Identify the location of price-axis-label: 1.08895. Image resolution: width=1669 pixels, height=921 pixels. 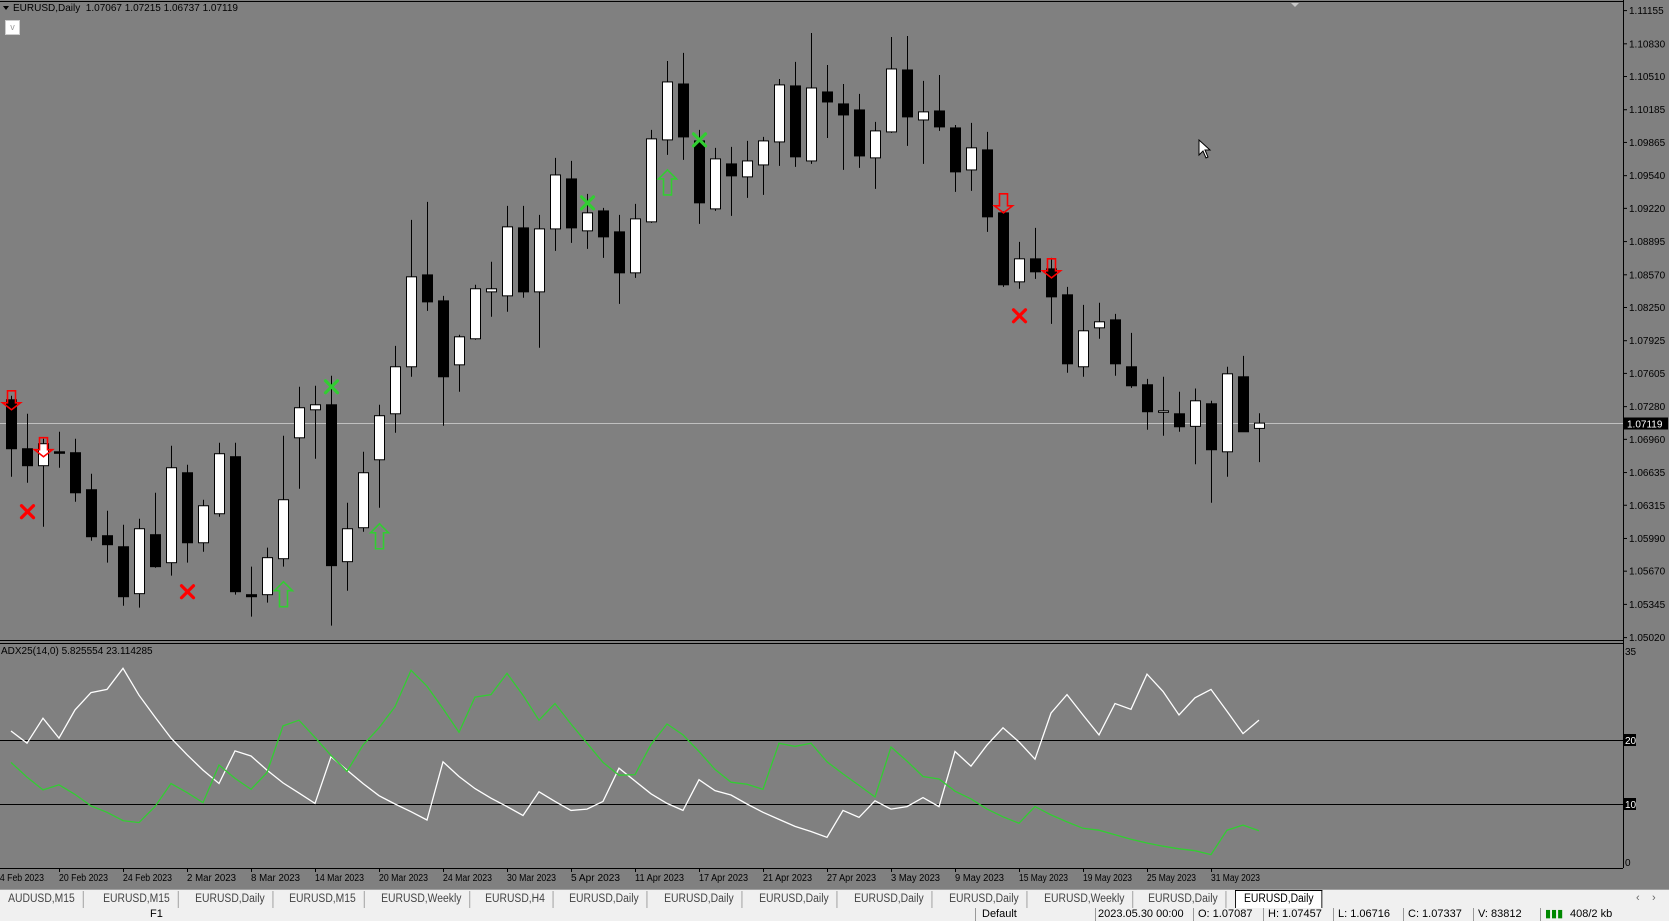
(1647, 242).